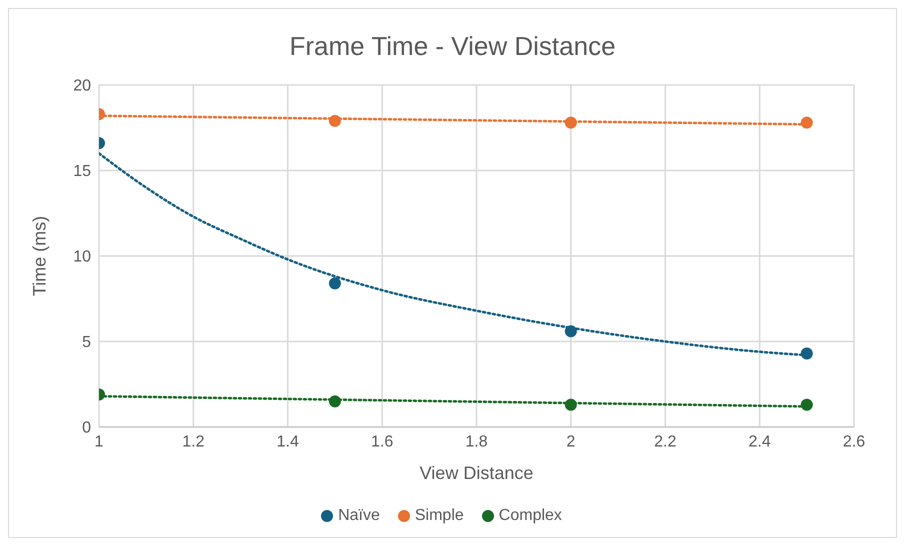 This screenshot has width=905, height=546. I want to click on x-tick-label: 1.8, so click(476, 441).